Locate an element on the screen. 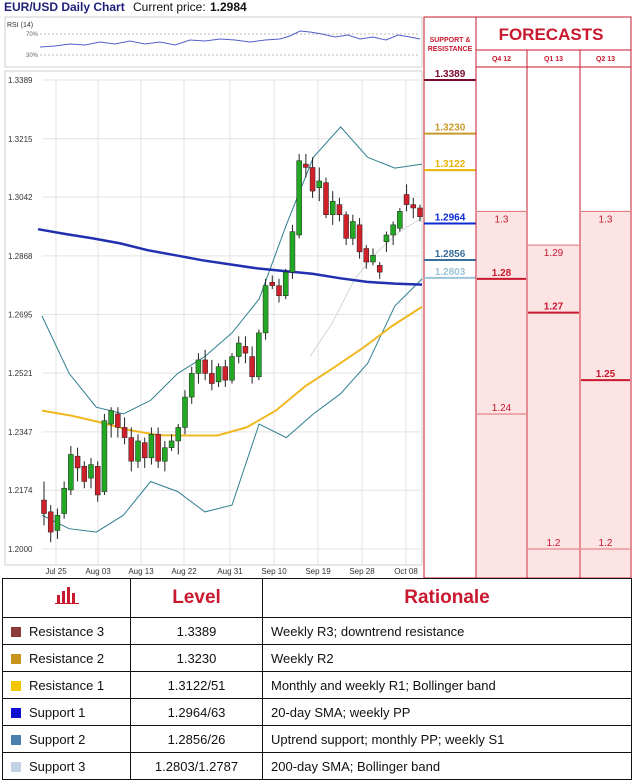 Image resolution: width=633 pixels, height=780 pixels. x-tick-label: Aug 03 is located at coordinates (98, 571).